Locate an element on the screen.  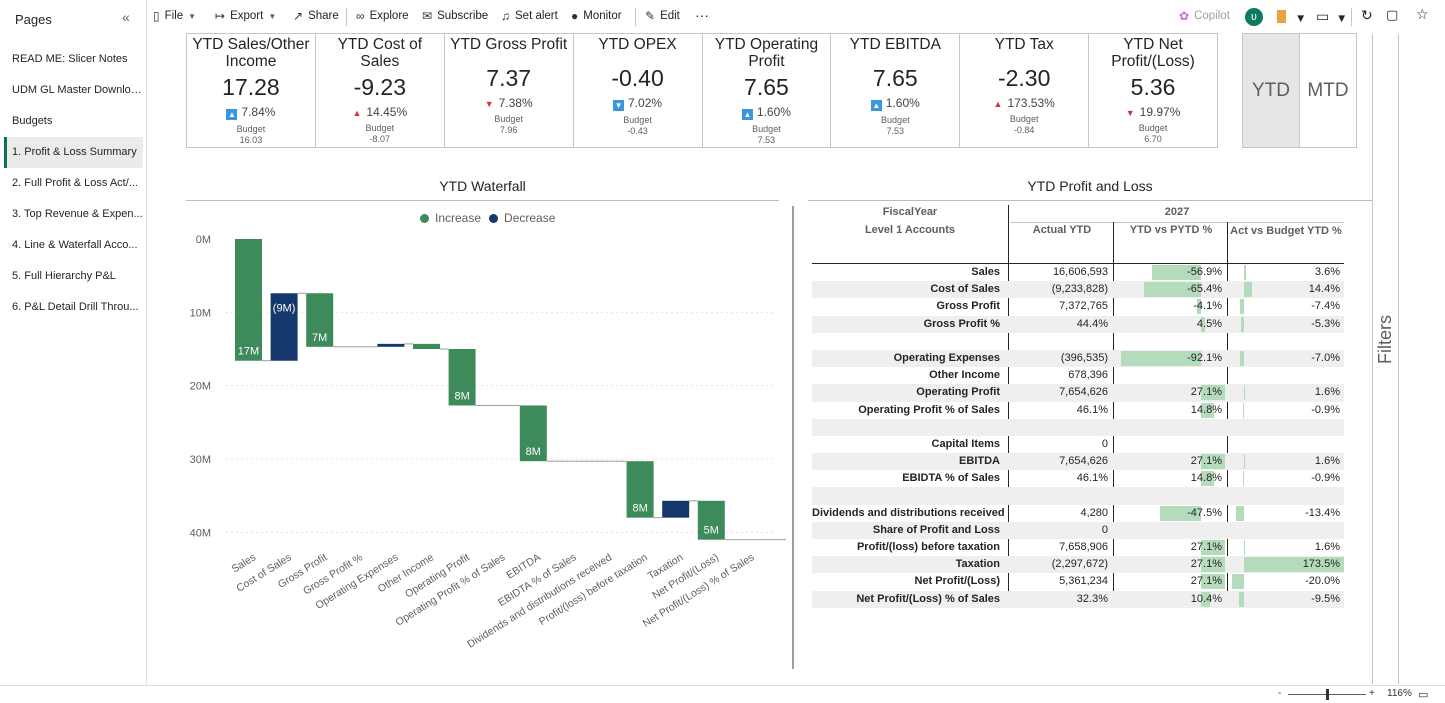
act-vs-budget-cell is located at coordinates (1287, 341).